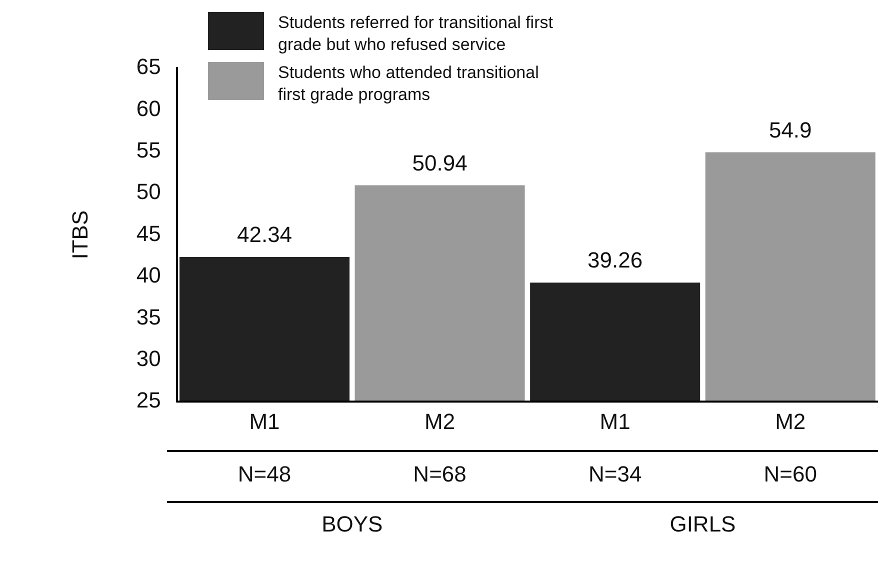  I want to click on text: GIRLS, so click(703, 524).